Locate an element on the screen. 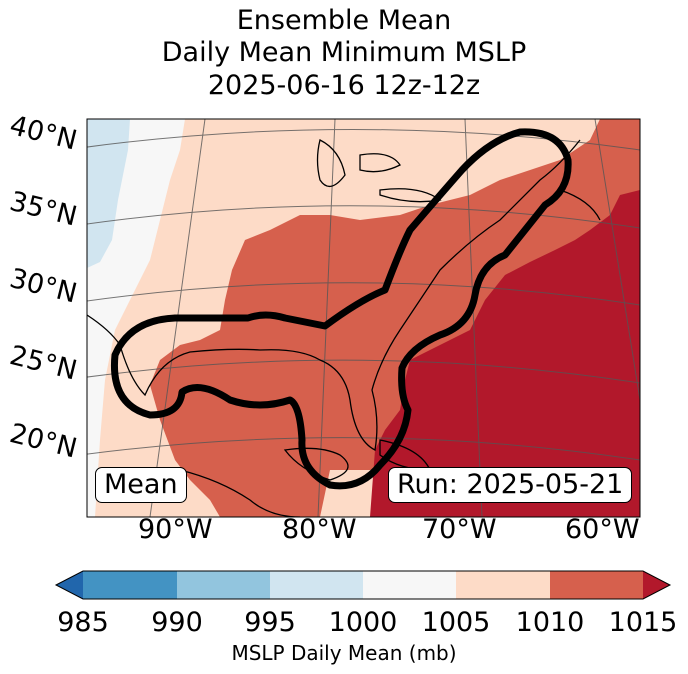 This screenshot has height=674, width=688. mean-label-box: Mean is located at coordinates (141, 485).